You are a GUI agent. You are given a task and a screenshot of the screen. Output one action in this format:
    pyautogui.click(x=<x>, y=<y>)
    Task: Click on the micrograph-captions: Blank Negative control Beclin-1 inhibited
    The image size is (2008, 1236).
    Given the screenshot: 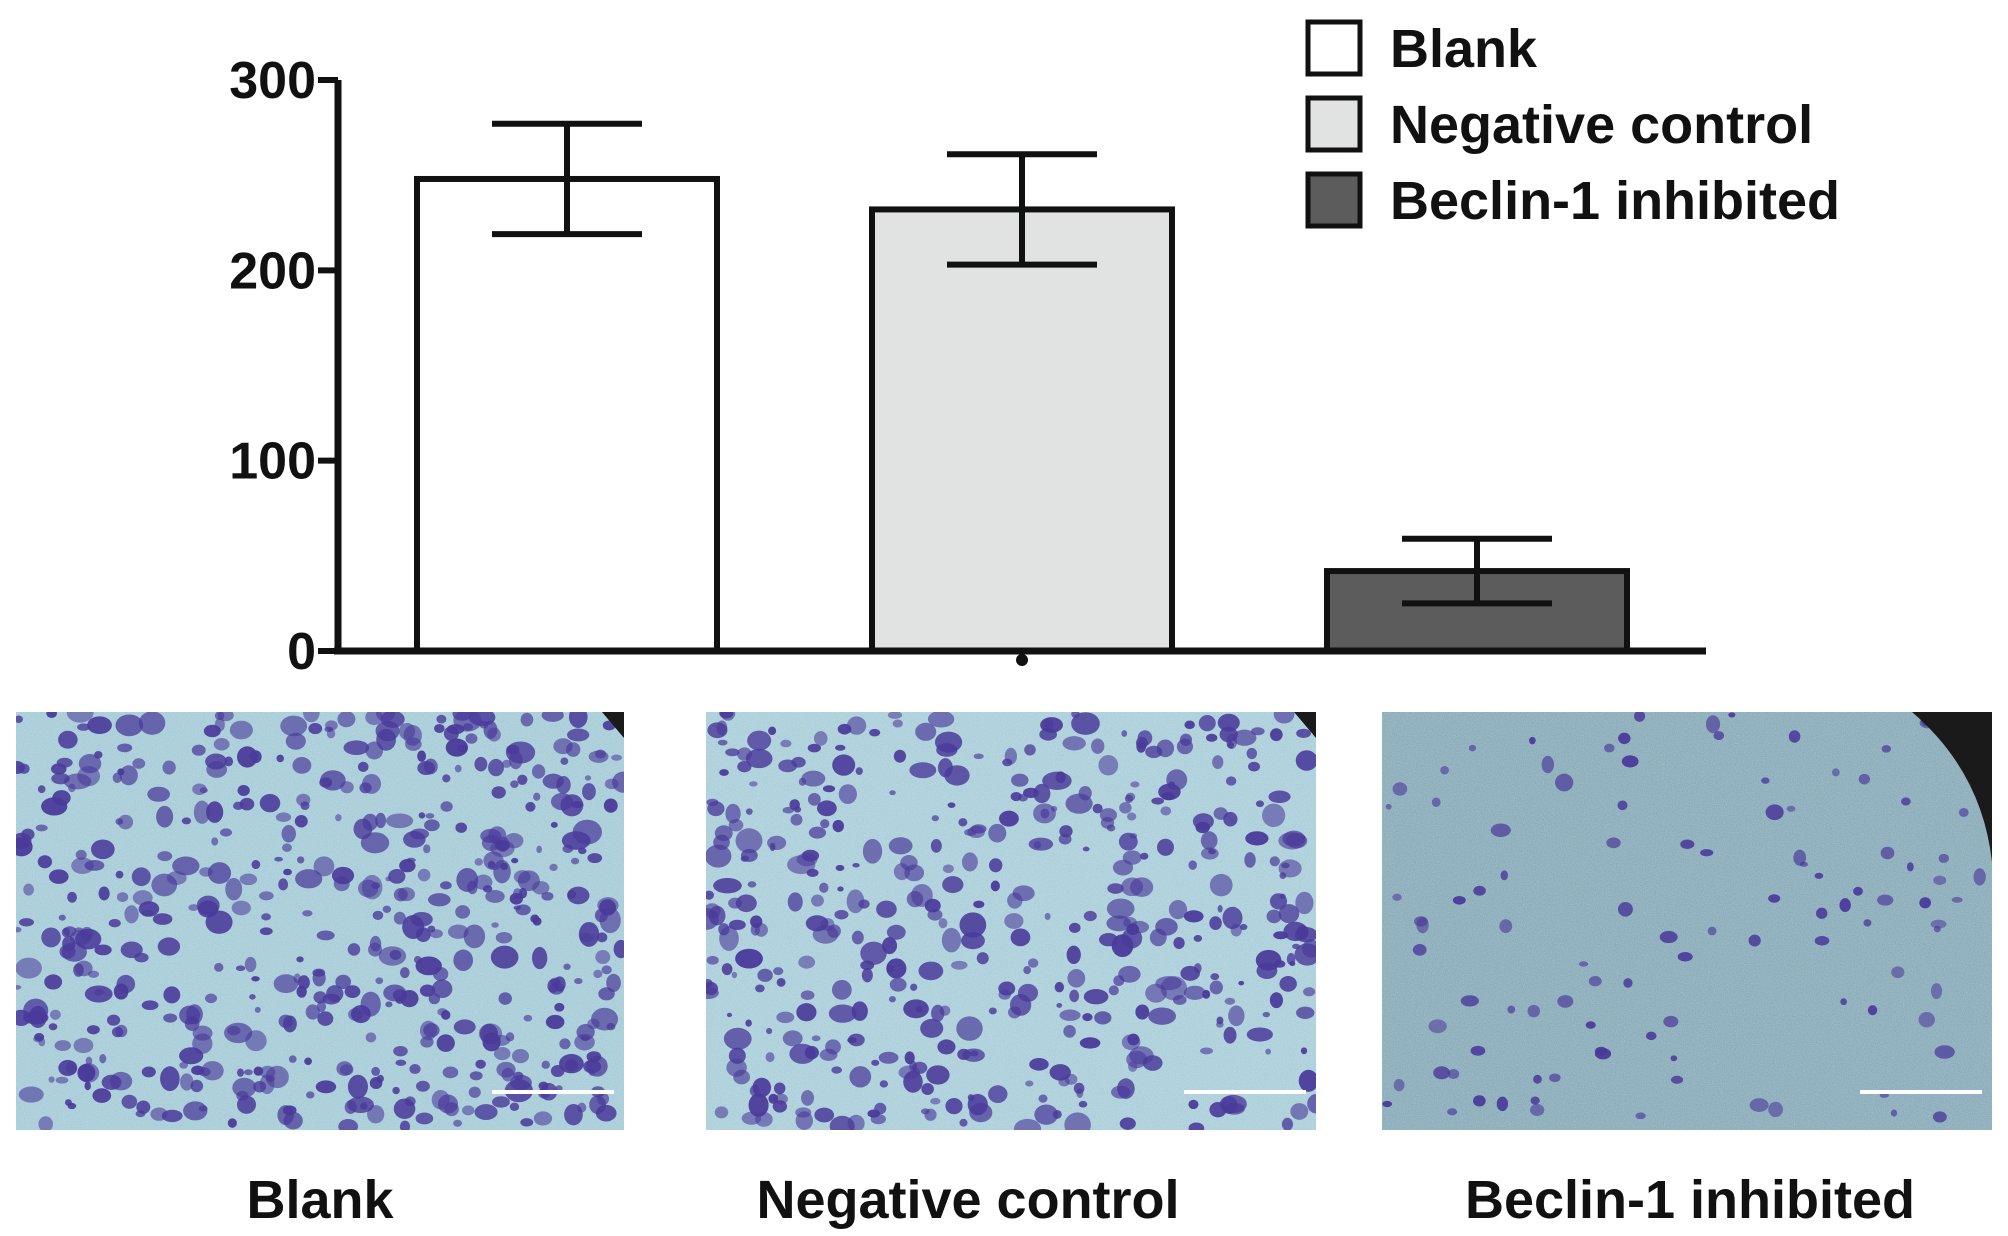 What is the action you would take?
    pyautogui.click(x=1080, y=1200)
    